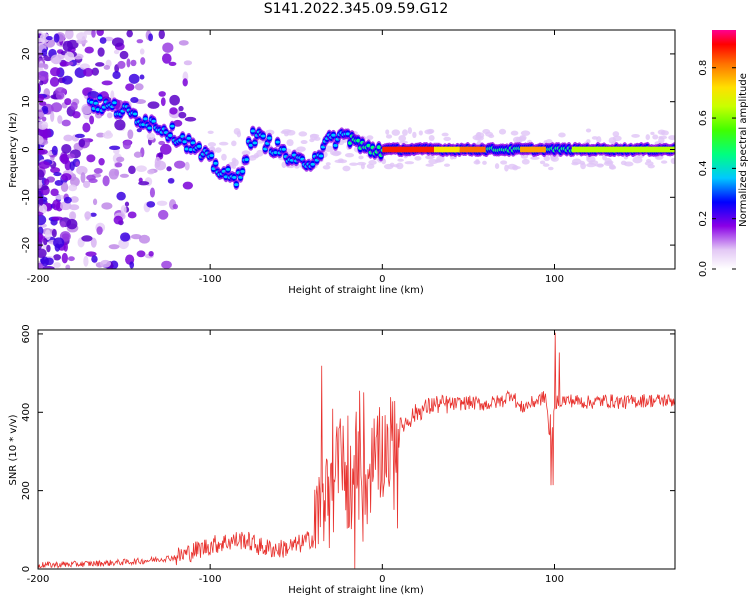  Describe the element at coordinates (703, 269) in the screenshot. I see `colorbar-tick-label: 0.0` at that location.